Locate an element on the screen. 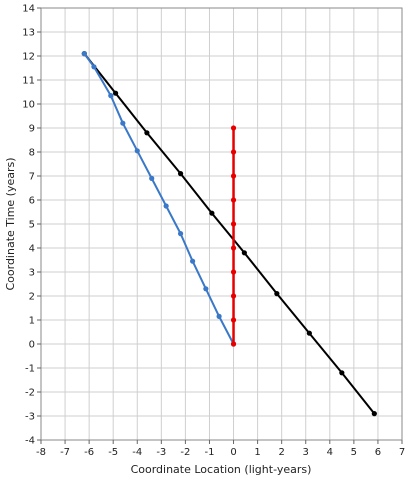  y-tick-label: 6 is located at coordinates (32, 201).